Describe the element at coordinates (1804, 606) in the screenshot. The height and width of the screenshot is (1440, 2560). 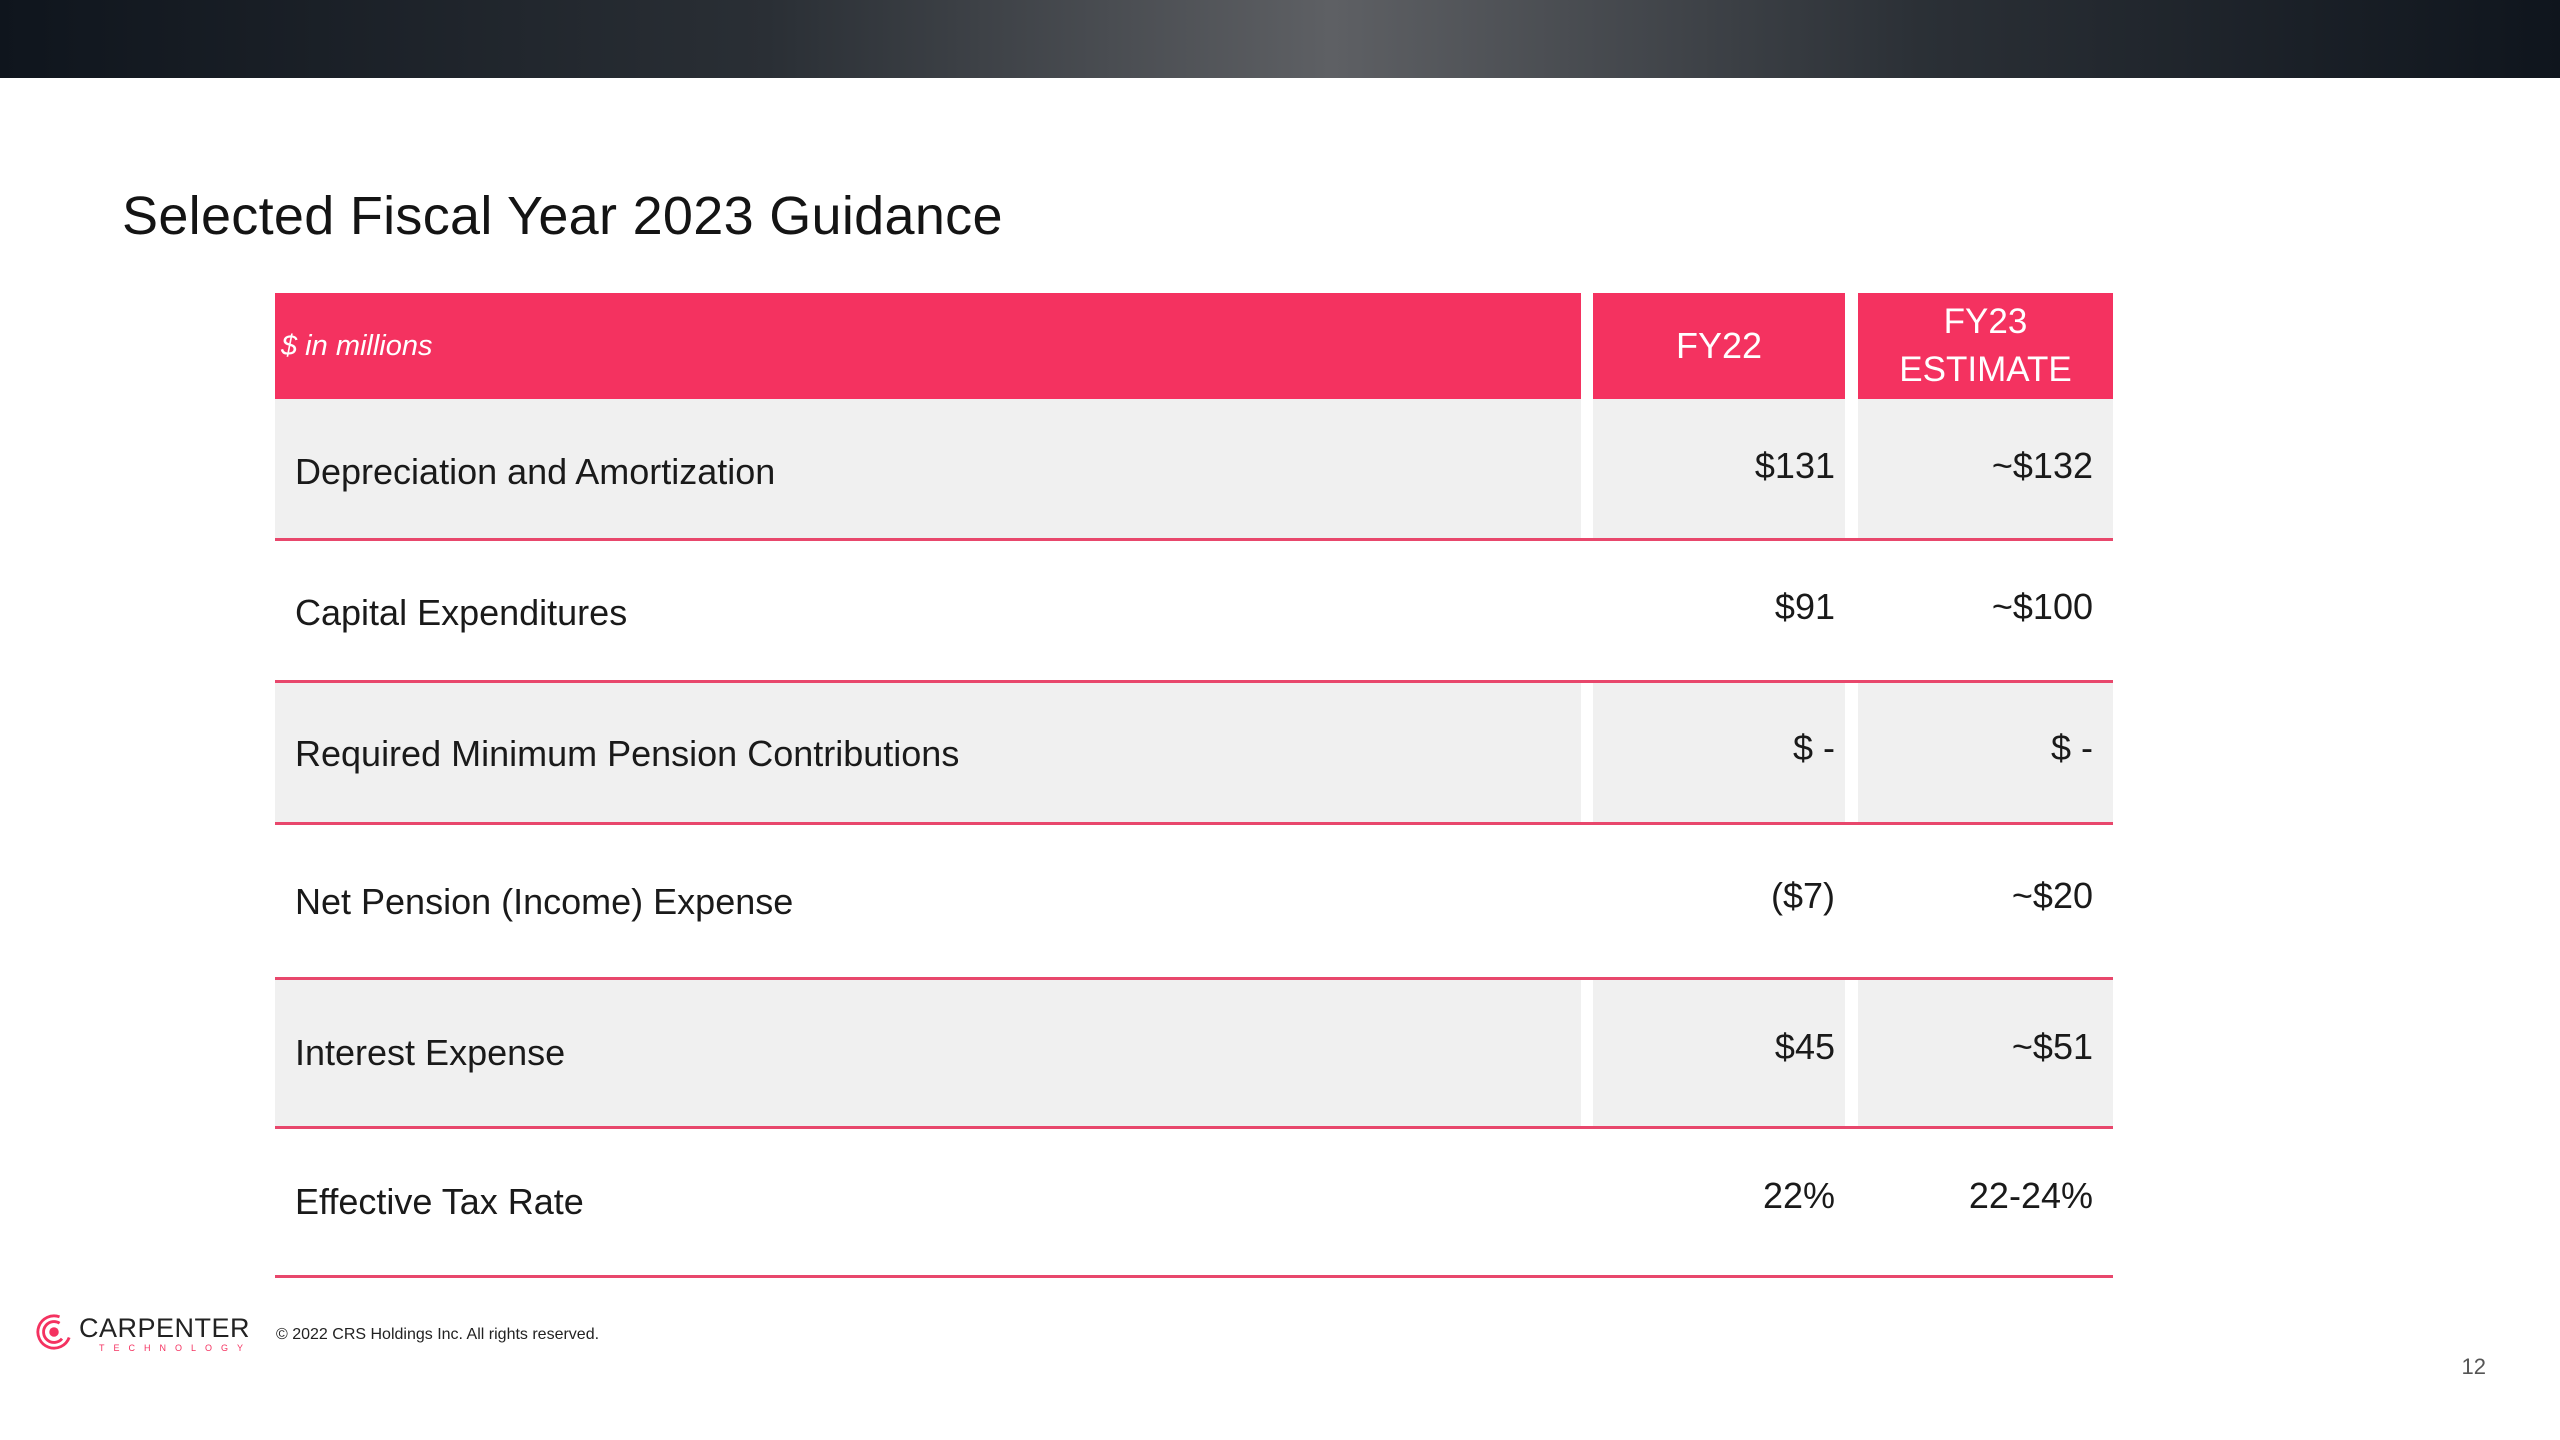
I see `row-fy22-value: $91` at that location.